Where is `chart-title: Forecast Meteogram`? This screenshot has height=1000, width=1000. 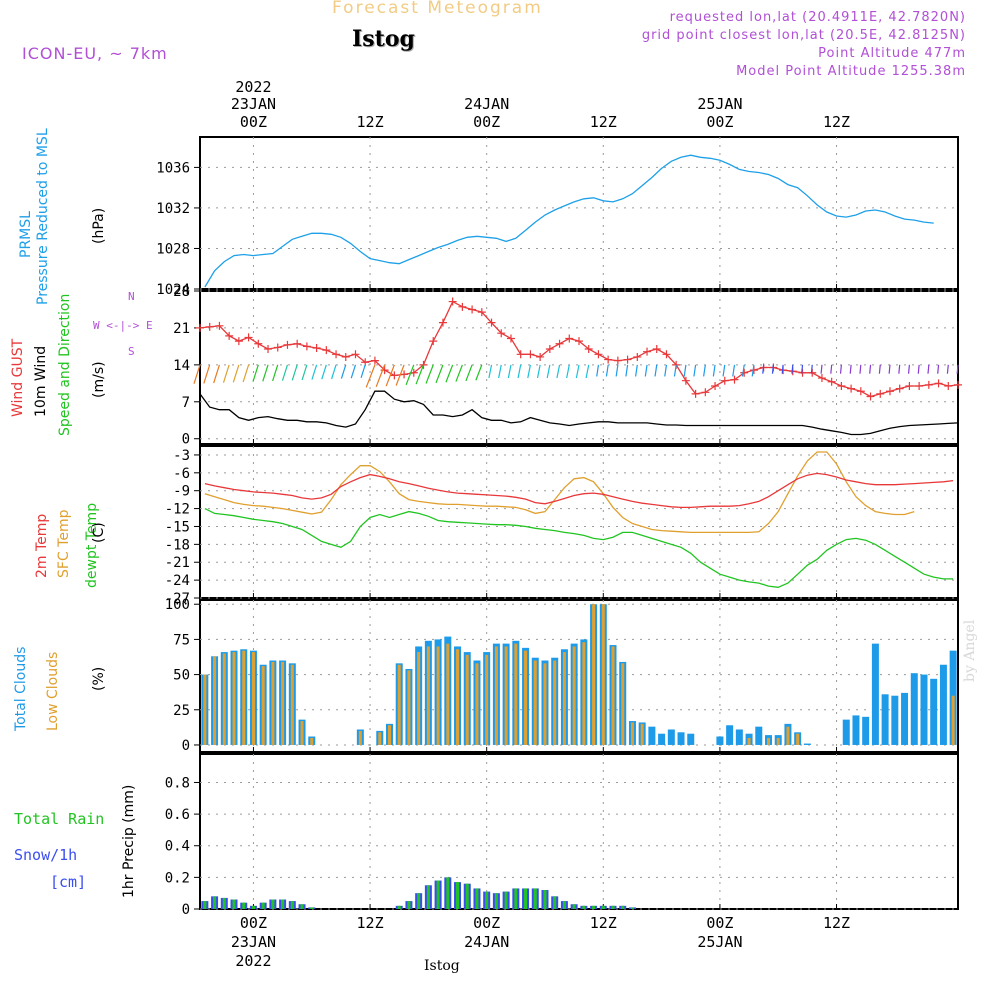 chart-title: Forecast Meteogram is located at coordinates (437, 9).